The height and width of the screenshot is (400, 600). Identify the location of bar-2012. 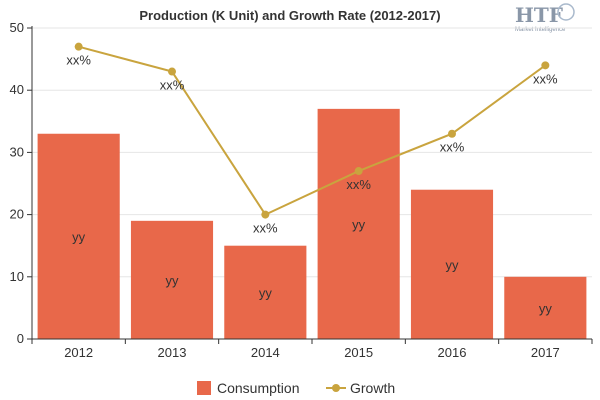
(78, 236).